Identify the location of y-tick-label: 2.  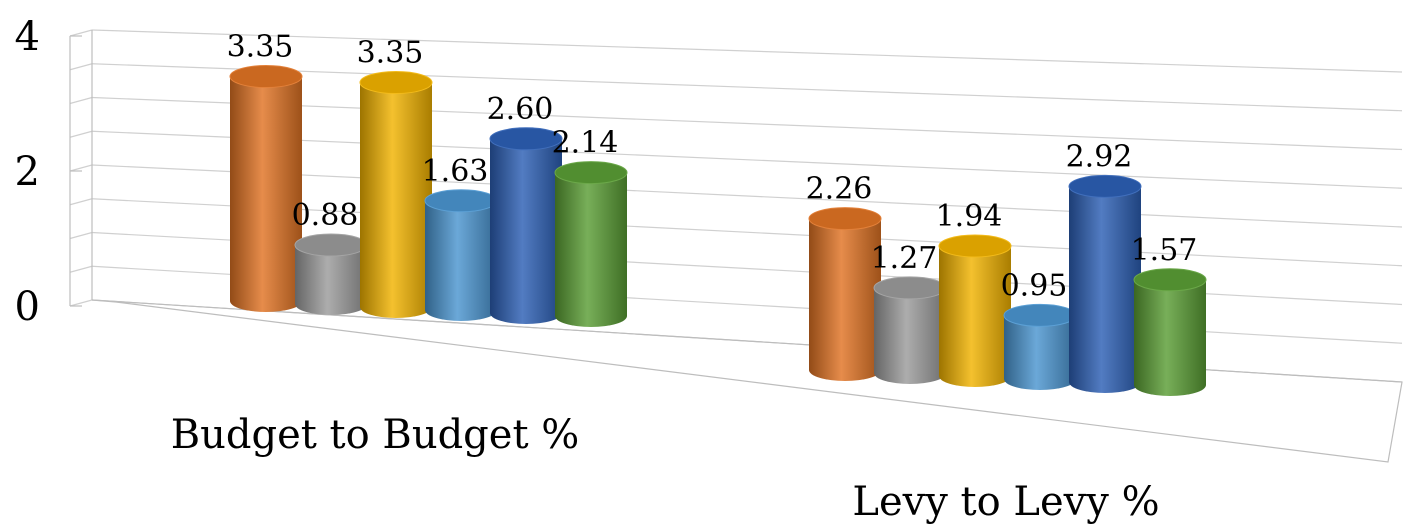
(27, 172).